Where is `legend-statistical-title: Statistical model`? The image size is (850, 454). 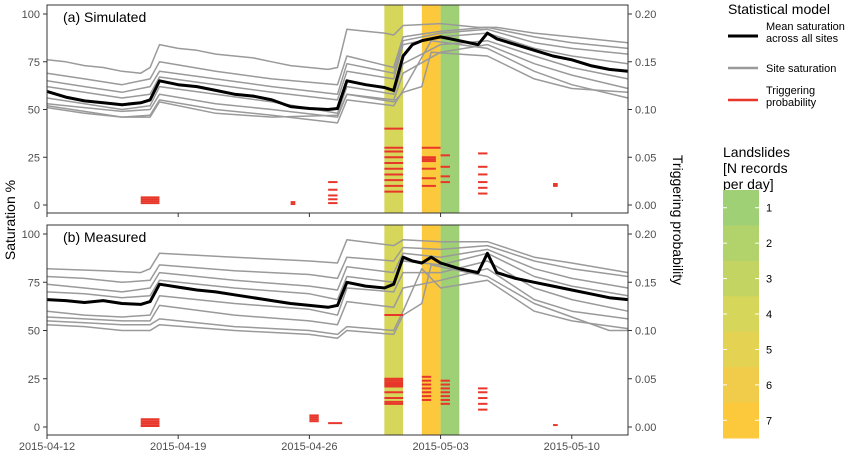
legend-statistical-title: Statistical model is located at coordinates (779, 9).